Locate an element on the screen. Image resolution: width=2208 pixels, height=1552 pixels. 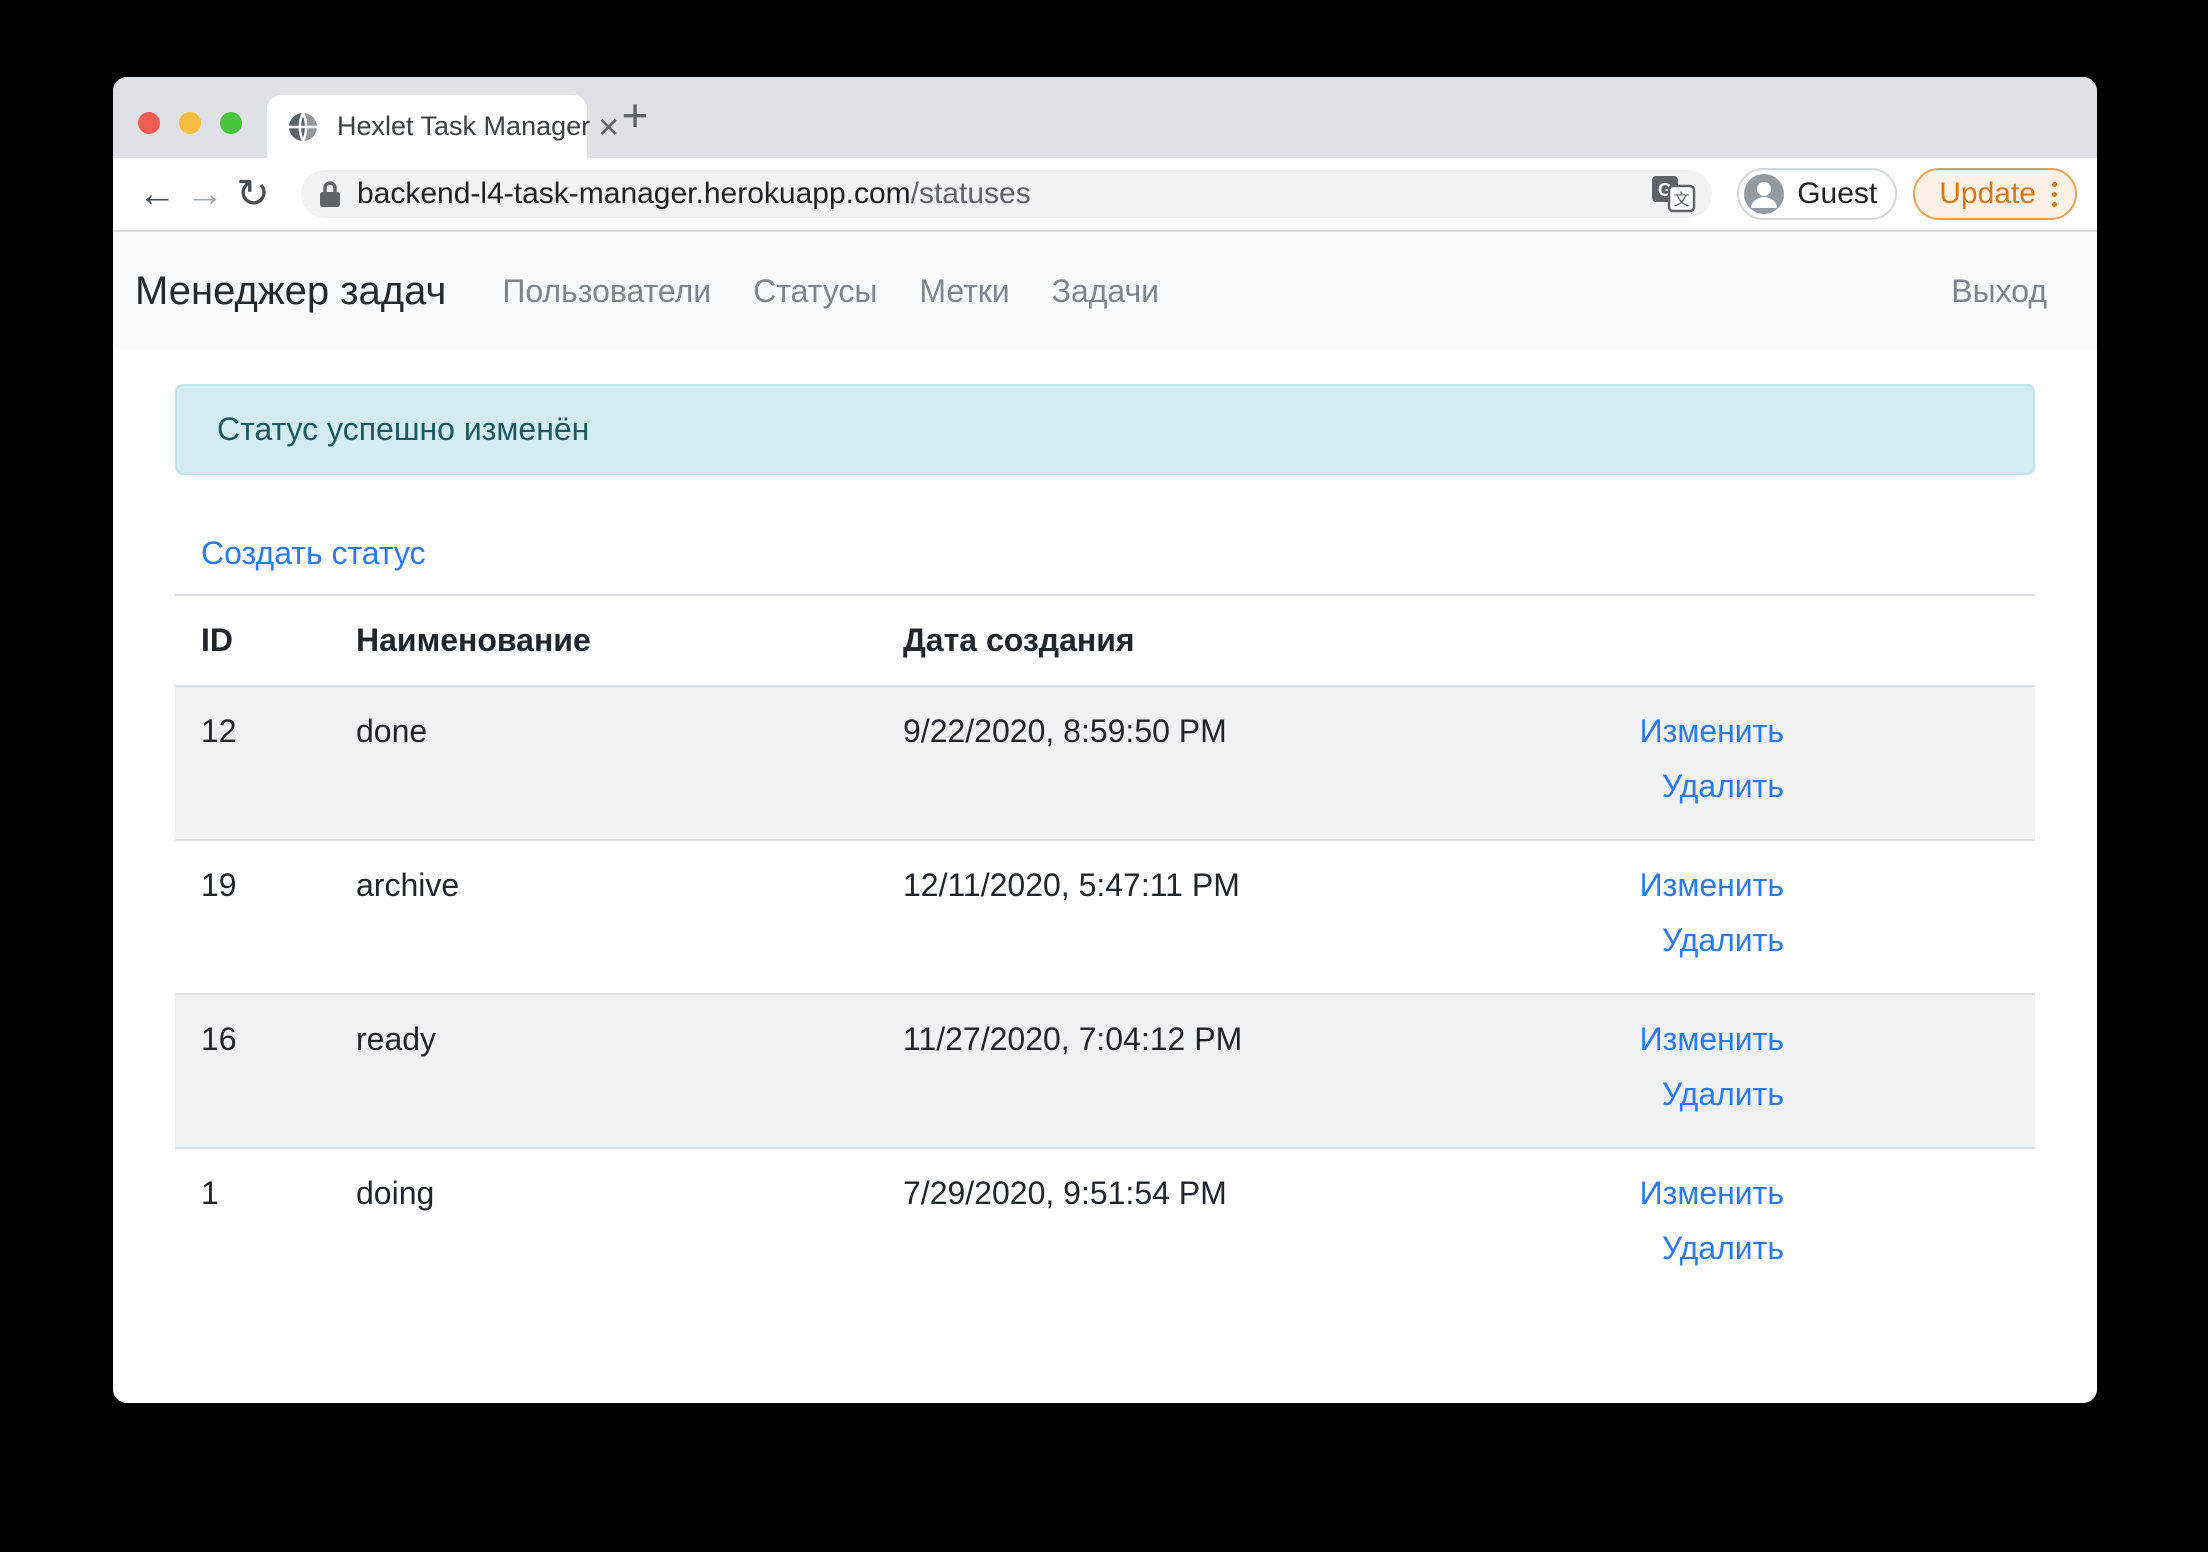
cell-name: doing is located at coordinates (603, 1224).